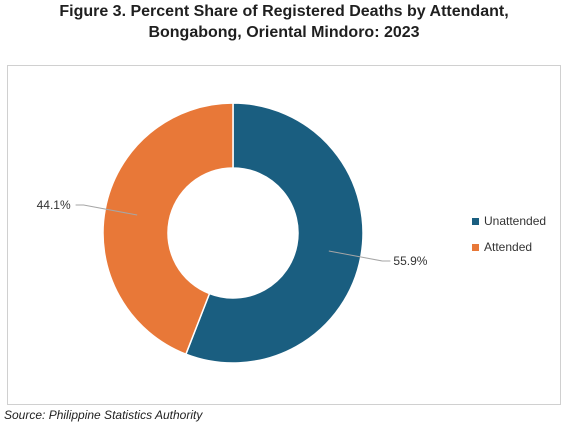  I want to click on legend-item-attended: Attended, so click(502, 247).